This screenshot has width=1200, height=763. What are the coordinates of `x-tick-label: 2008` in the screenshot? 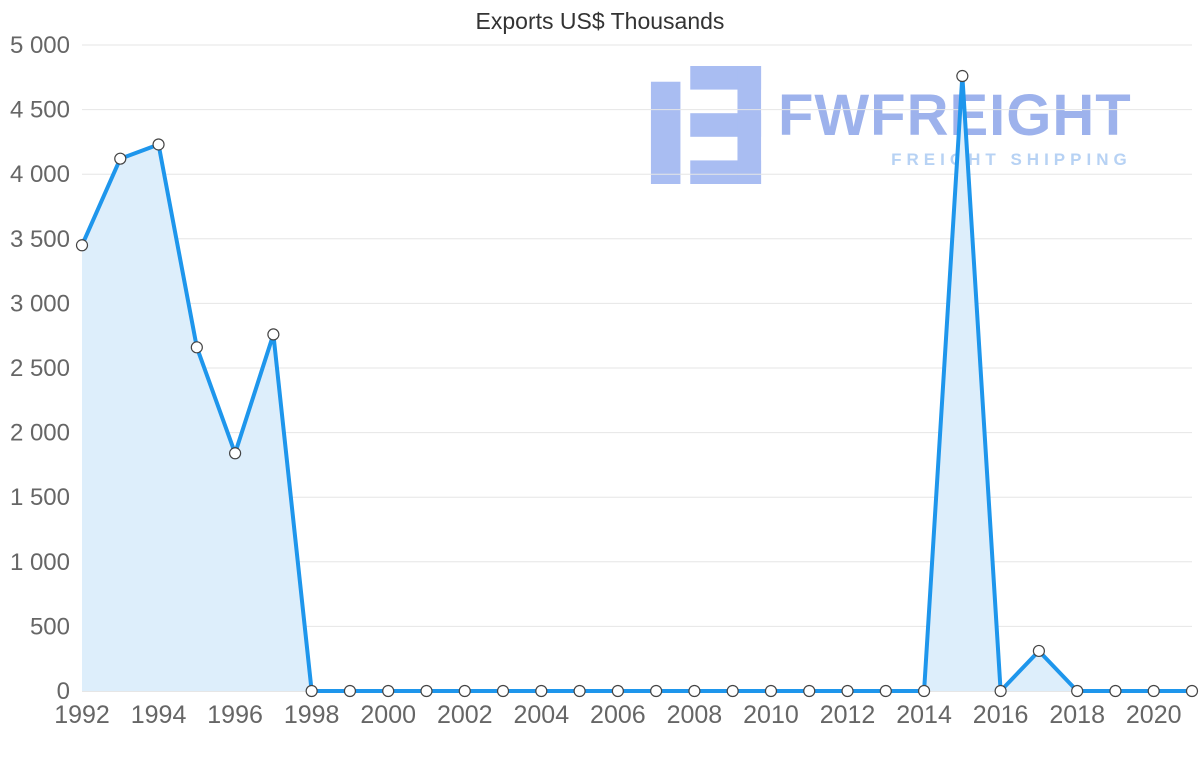 It's located at (695, 715).